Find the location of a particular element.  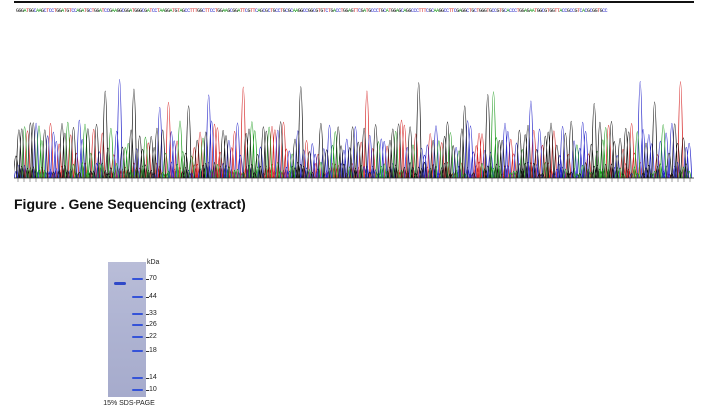

sample-band is located at coordinates (120, 283).